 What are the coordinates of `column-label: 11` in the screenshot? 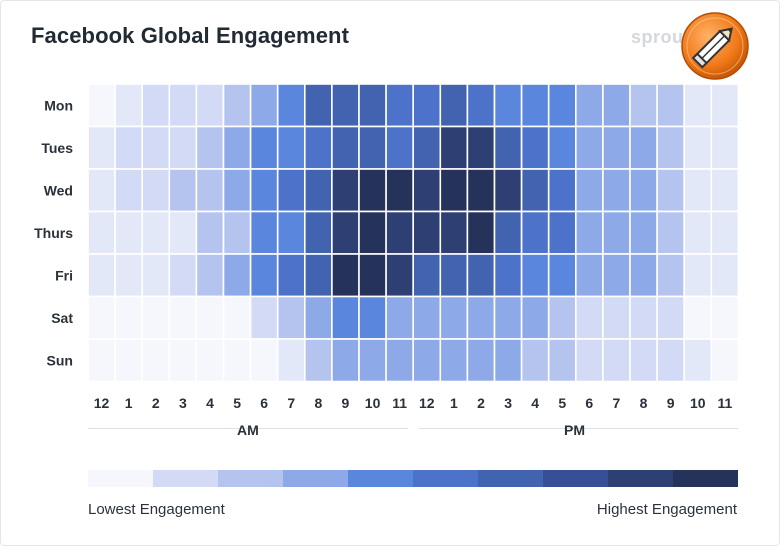 It's located at (724, 403).